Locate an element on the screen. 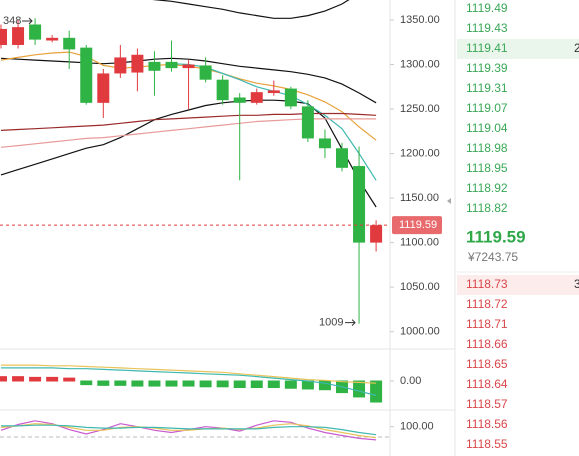 The height and width of the screenshot is (456, 579). order-quantity: 3 is located at coordinates (576, 284).